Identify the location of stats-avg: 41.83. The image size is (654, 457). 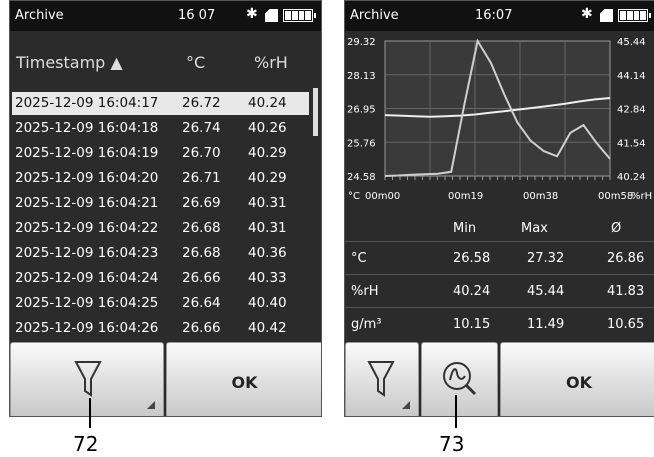
(626, 291).